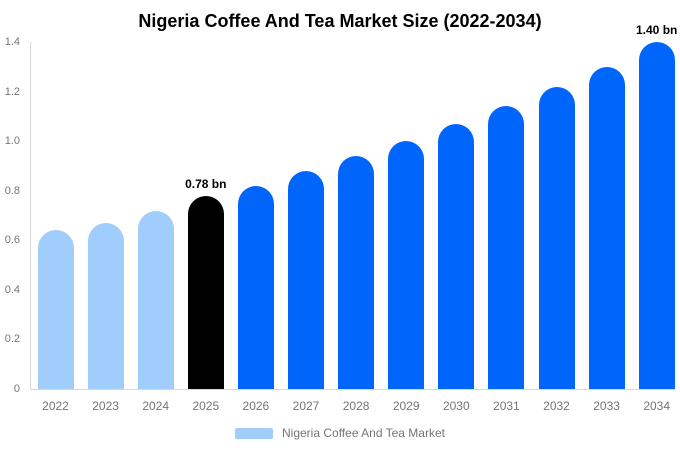 The height and width of the screenshot is (450, 680). Describe the element at coordinates (55, 309) in the screenshot. I see `bar-2022` at that location.